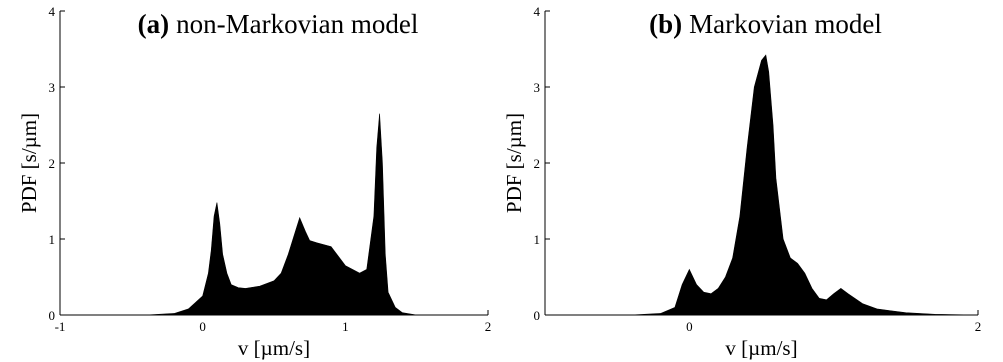 This screenshot has width=1003, height=362. I want to click on chart-title: (b) Markovian model, so click(765, 24).